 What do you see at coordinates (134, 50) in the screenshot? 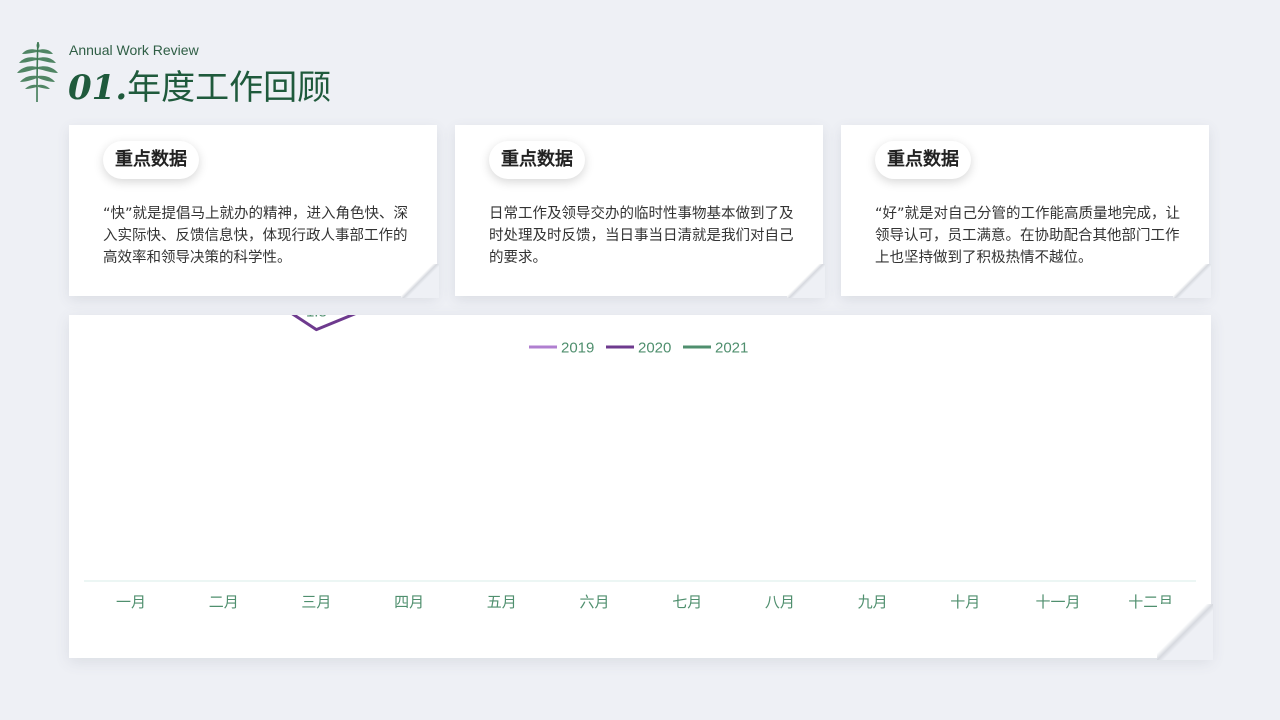
I see `header-subtitle: Annual Work Review` at bounding box center [134, 50].